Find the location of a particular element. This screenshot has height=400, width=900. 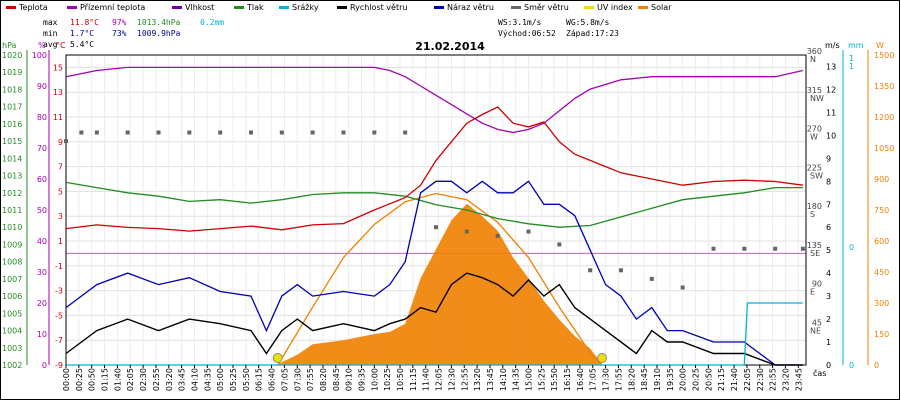

dir-tick-label: S is located at coordinates (812, 214).